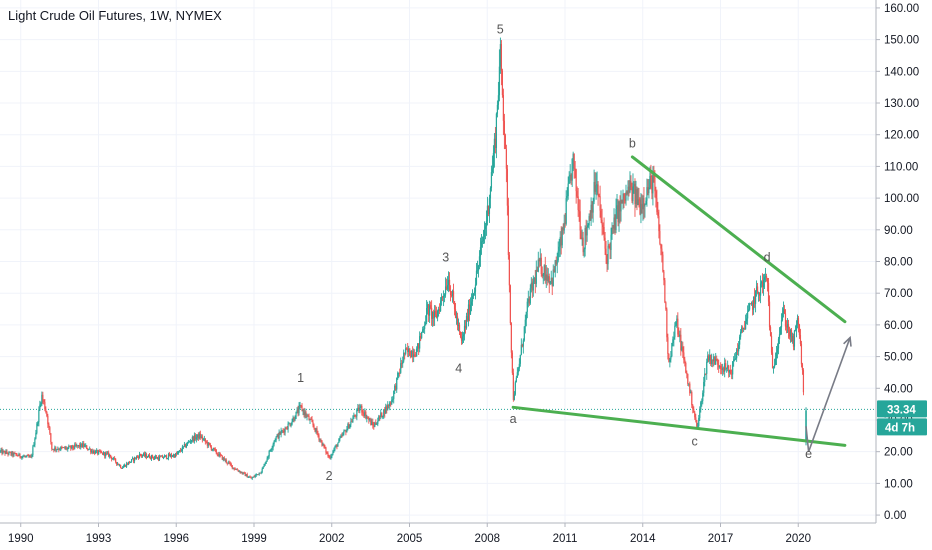  Describe the element at coordinates (901, 199) in the screenshot. I see `y-tick-label: 100.00` at that location.